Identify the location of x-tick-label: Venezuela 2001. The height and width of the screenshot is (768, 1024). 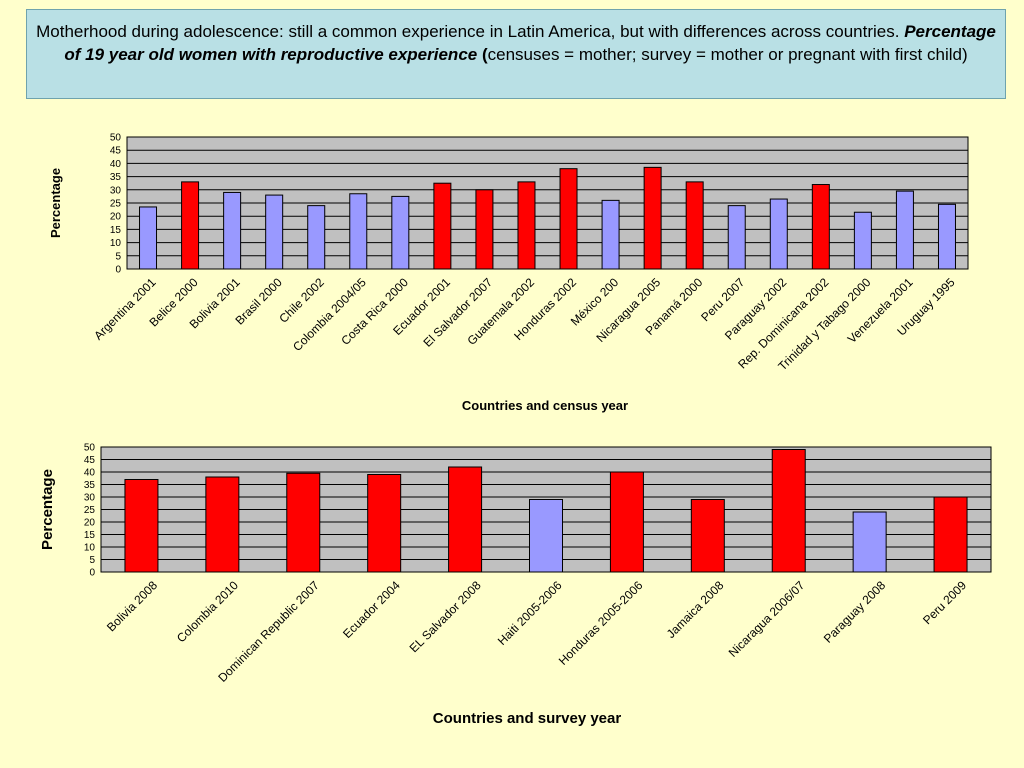
(880, 310).